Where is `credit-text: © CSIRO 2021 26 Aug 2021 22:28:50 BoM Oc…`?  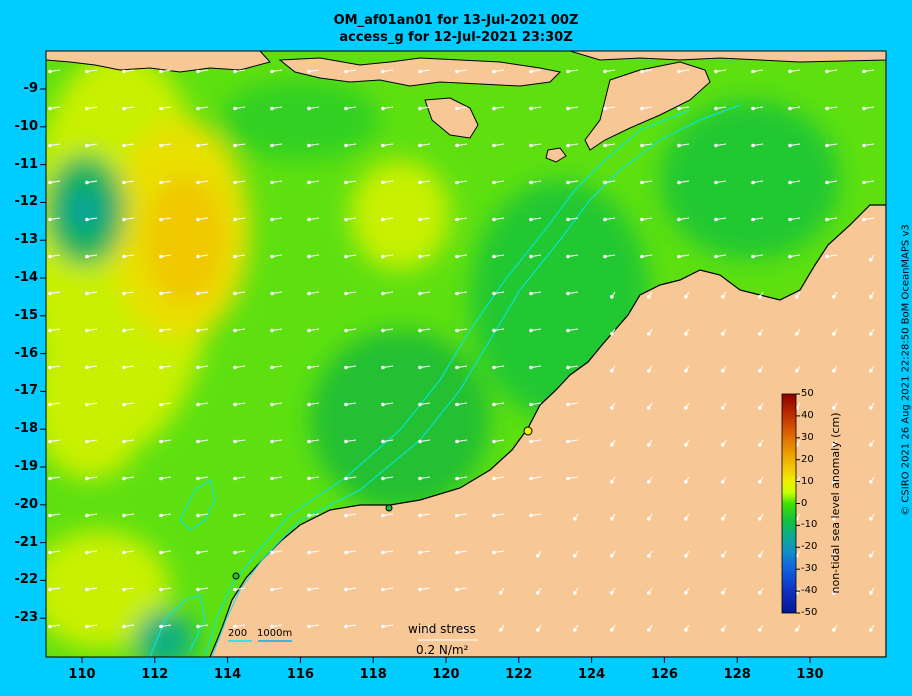 credit-text: © CSIRO 2021 26 Aug 2021 22:28:50 BoM Oc… is located at coordinates (906, 370).